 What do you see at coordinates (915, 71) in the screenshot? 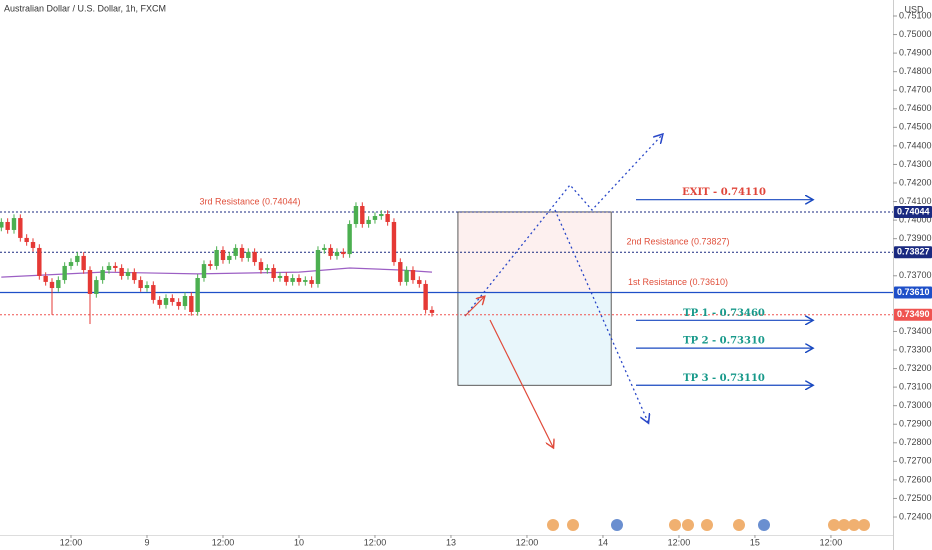
I see `y-tick-label: 0.74800` at bounding box center [915, 71].